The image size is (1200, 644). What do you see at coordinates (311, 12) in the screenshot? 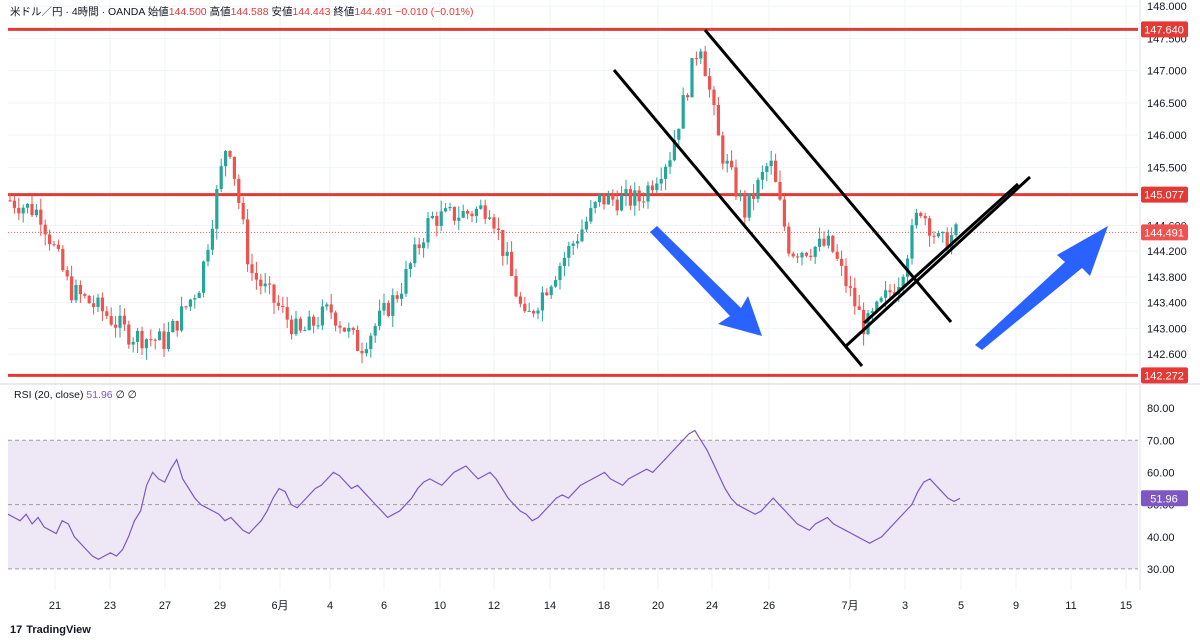
I see `low-value: 144.443` at bounding box center [311, 12].